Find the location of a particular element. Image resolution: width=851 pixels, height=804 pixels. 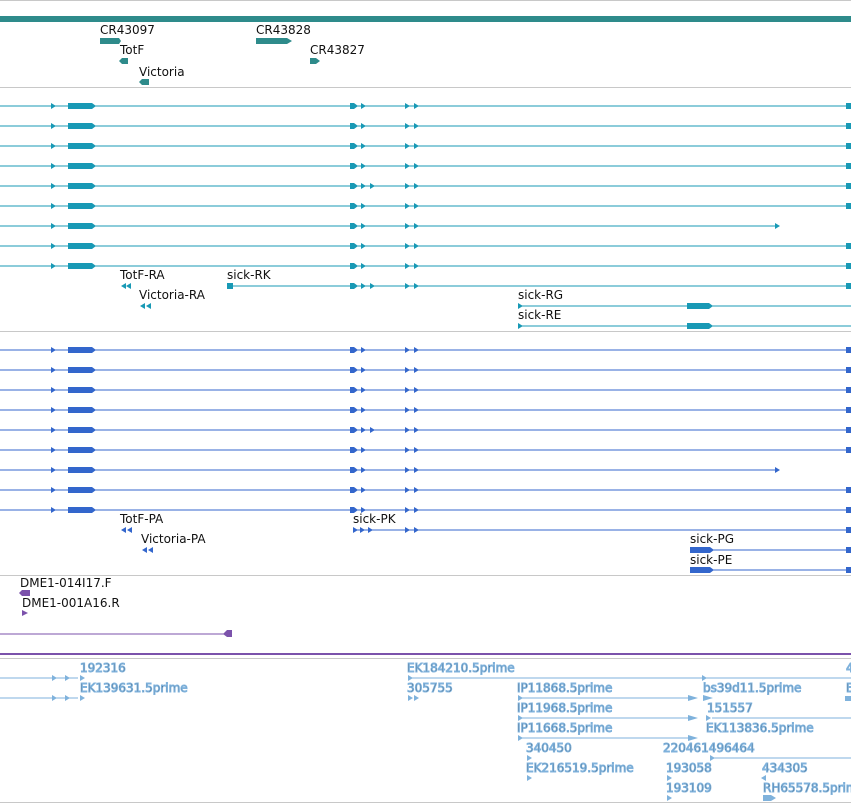

est-434305-marker is located at coordinates (763, 778).